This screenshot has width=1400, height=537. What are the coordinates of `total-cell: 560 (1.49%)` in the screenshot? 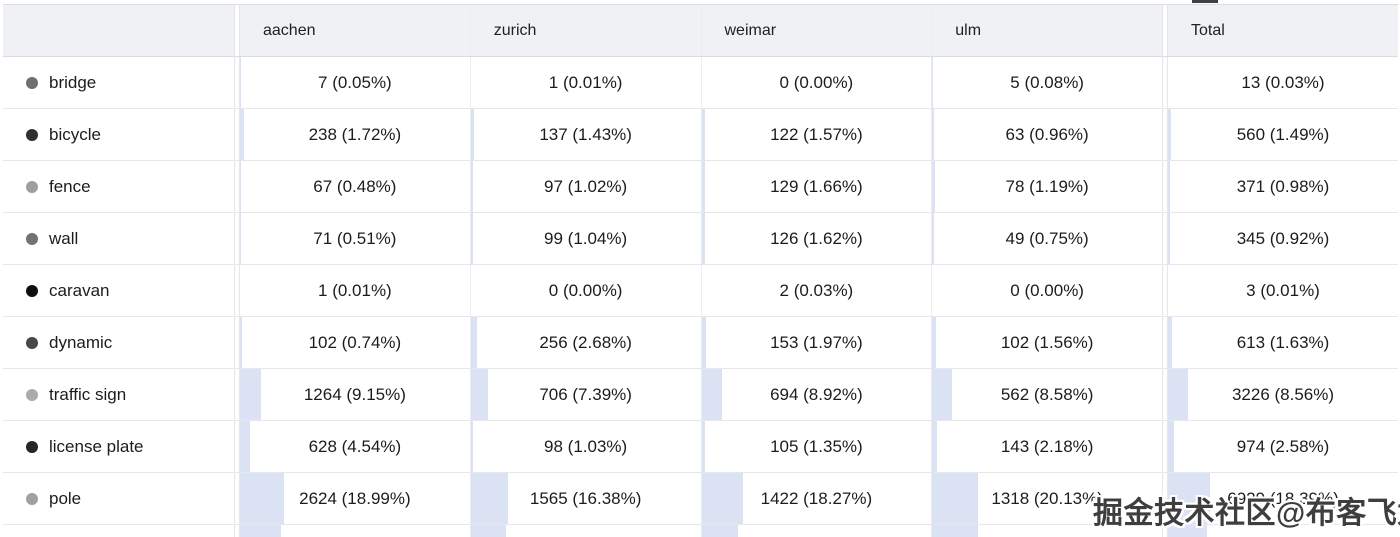 It's located at (1283, 134).